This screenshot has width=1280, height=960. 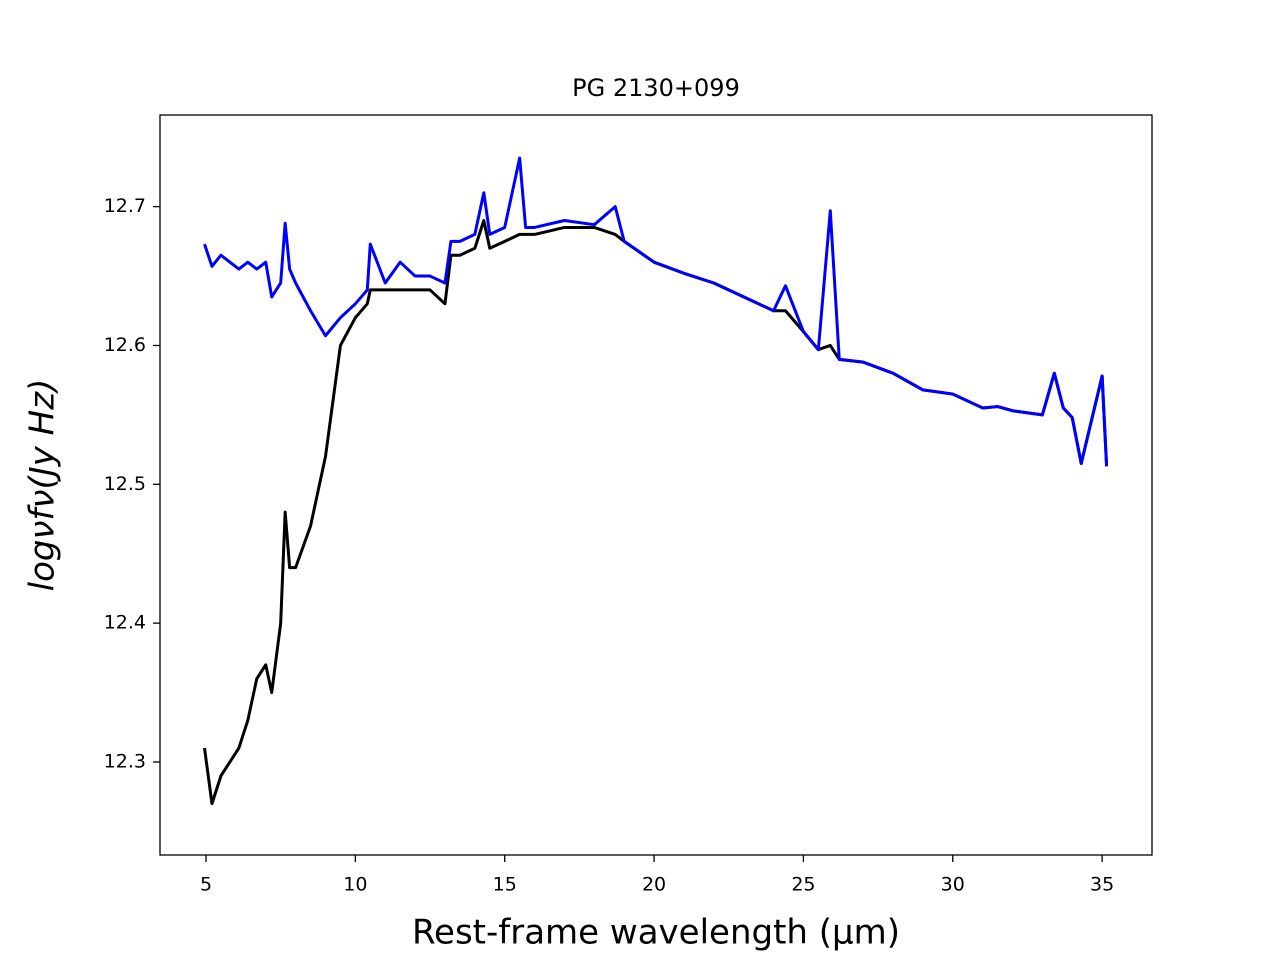 I want to click on x-tick-label: 15, so click(x=505, y=885).